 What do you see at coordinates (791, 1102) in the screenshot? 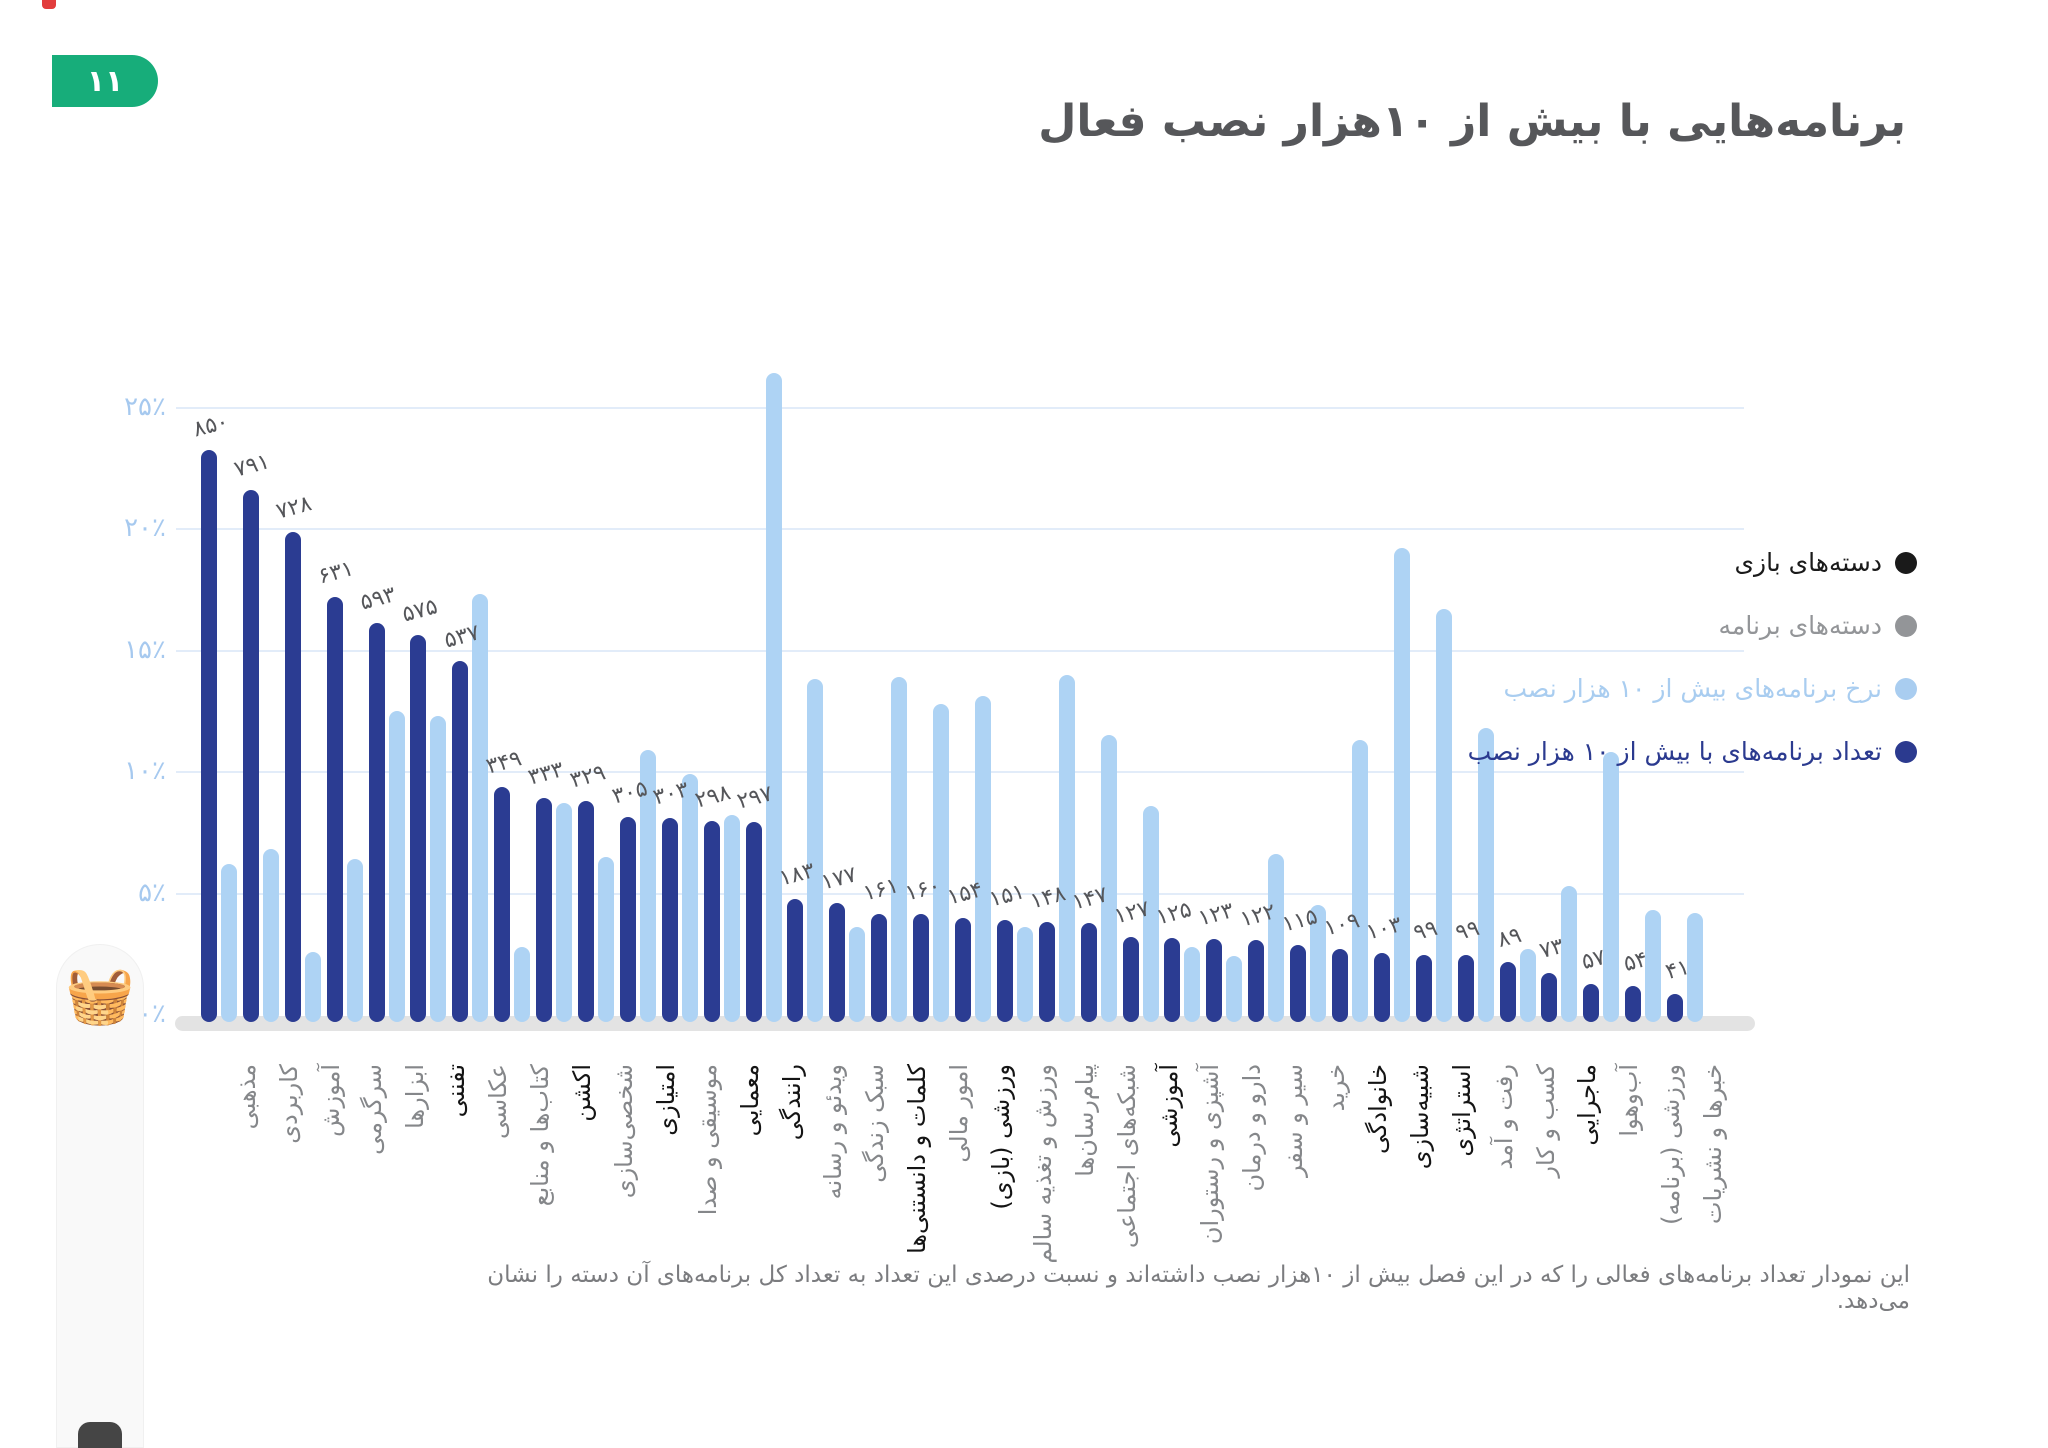
I see `category-label: رانندگی` at bounding box center [791, 1102].